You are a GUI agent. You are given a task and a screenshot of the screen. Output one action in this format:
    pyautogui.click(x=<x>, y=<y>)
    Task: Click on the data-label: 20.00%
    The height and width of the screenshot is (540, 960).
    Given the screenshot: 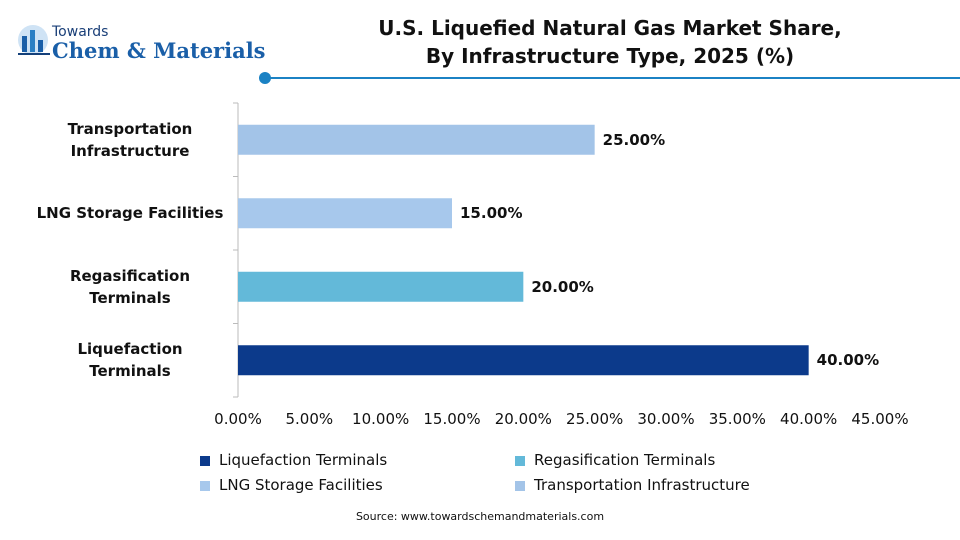 What is the action you would take?
    pyautogui.click(x=562, y=286)
    